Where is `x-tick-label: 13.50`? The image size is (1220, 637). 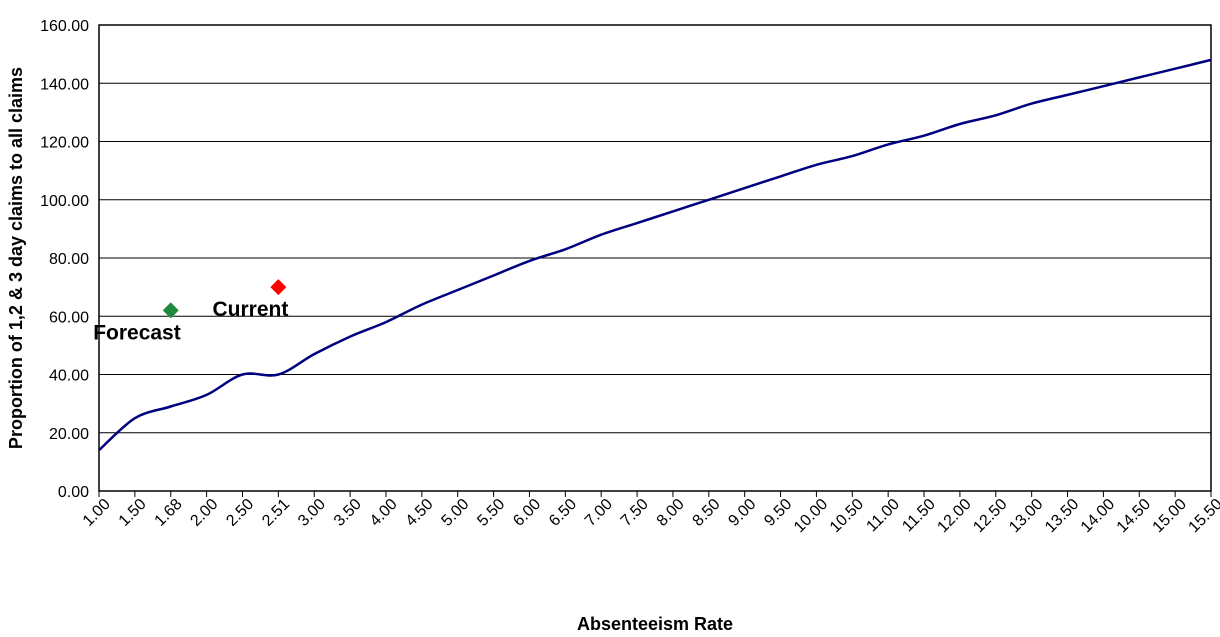 x-tick-label: 13.50 is located at coordinates (1062, 516).